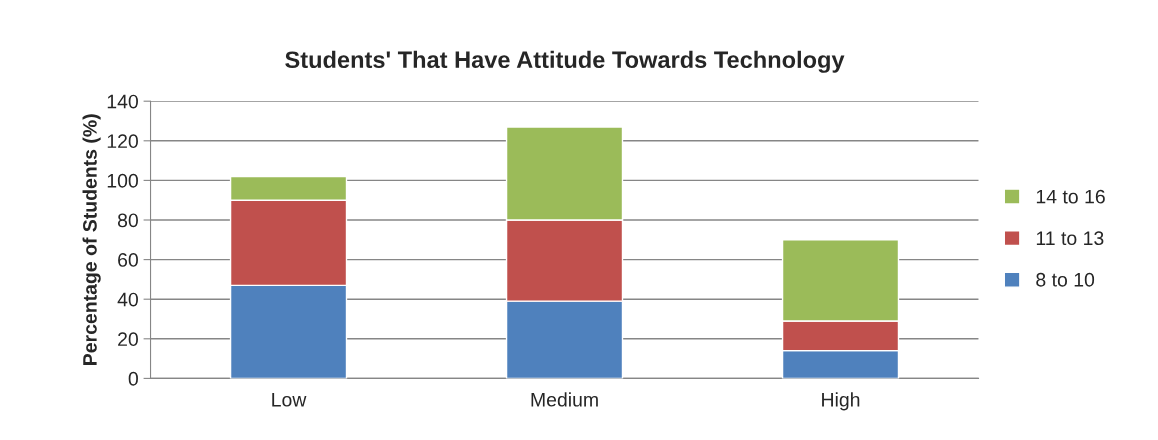  Describe the element at coordinates (122, 101) in the screenshot. I see `y-tick-label: 140` at that location.